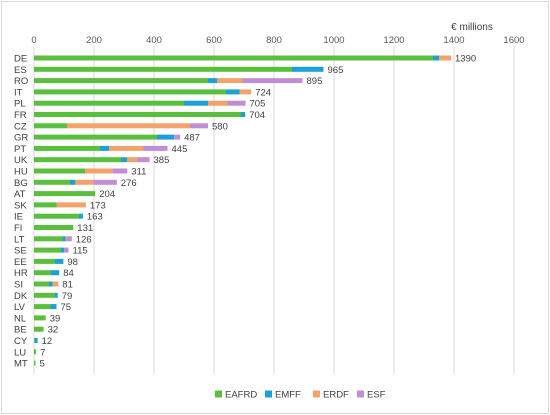 This screenshot has height=415, width=550. Describe the element at coordinates (80, 251) in the screenshot. I see `value-label: 115` at that location.